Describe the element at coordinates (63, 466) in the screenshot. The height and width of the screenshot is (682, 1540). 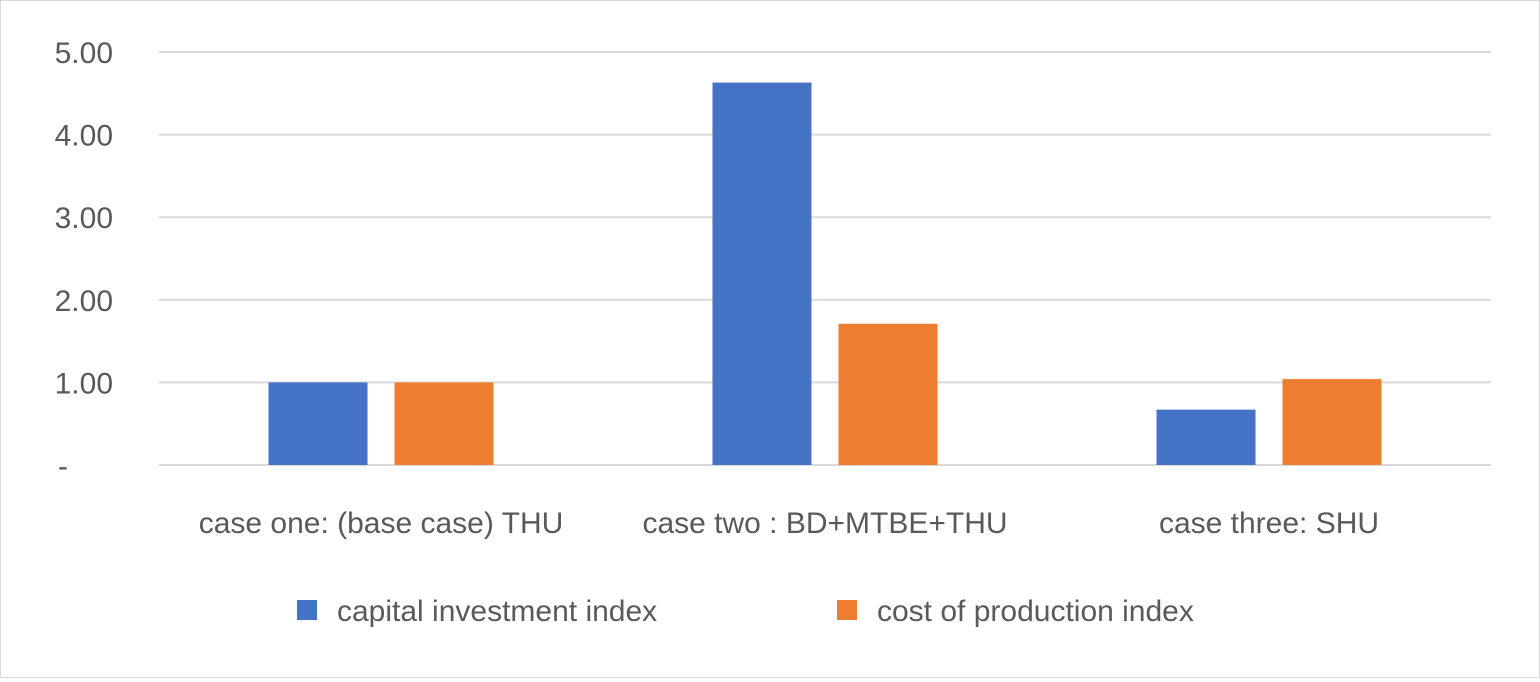
I see `y-tick-label: -` at that location.